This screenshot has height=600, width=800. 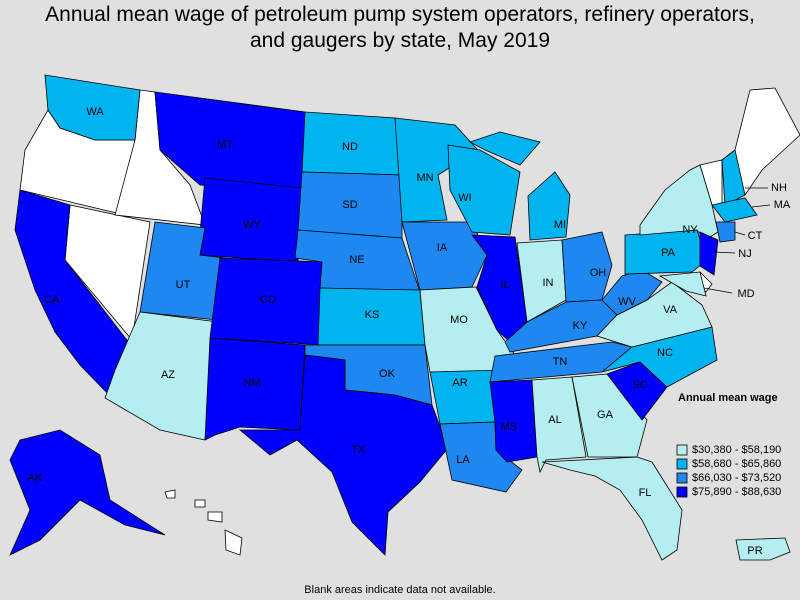 What do you see at coordinates (350, 147) in the screenshot?
I see `state-label: ND` at bounding box center [350, 147].